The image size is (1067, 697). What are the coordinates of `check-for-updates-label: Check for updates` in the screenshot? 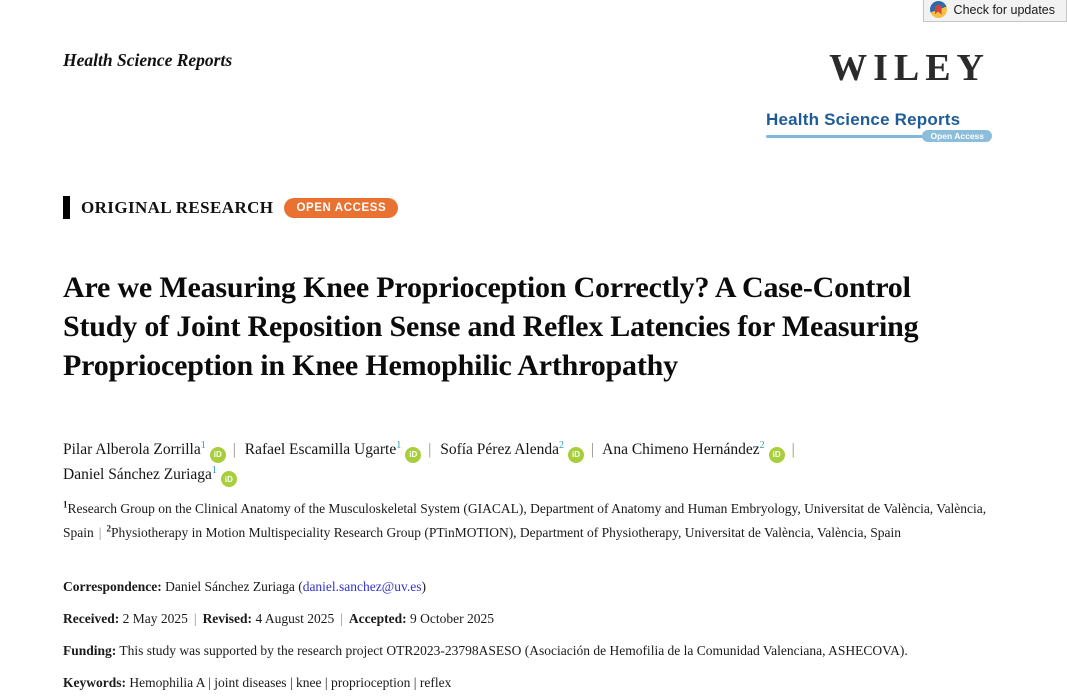 It's located at (1004, 9).